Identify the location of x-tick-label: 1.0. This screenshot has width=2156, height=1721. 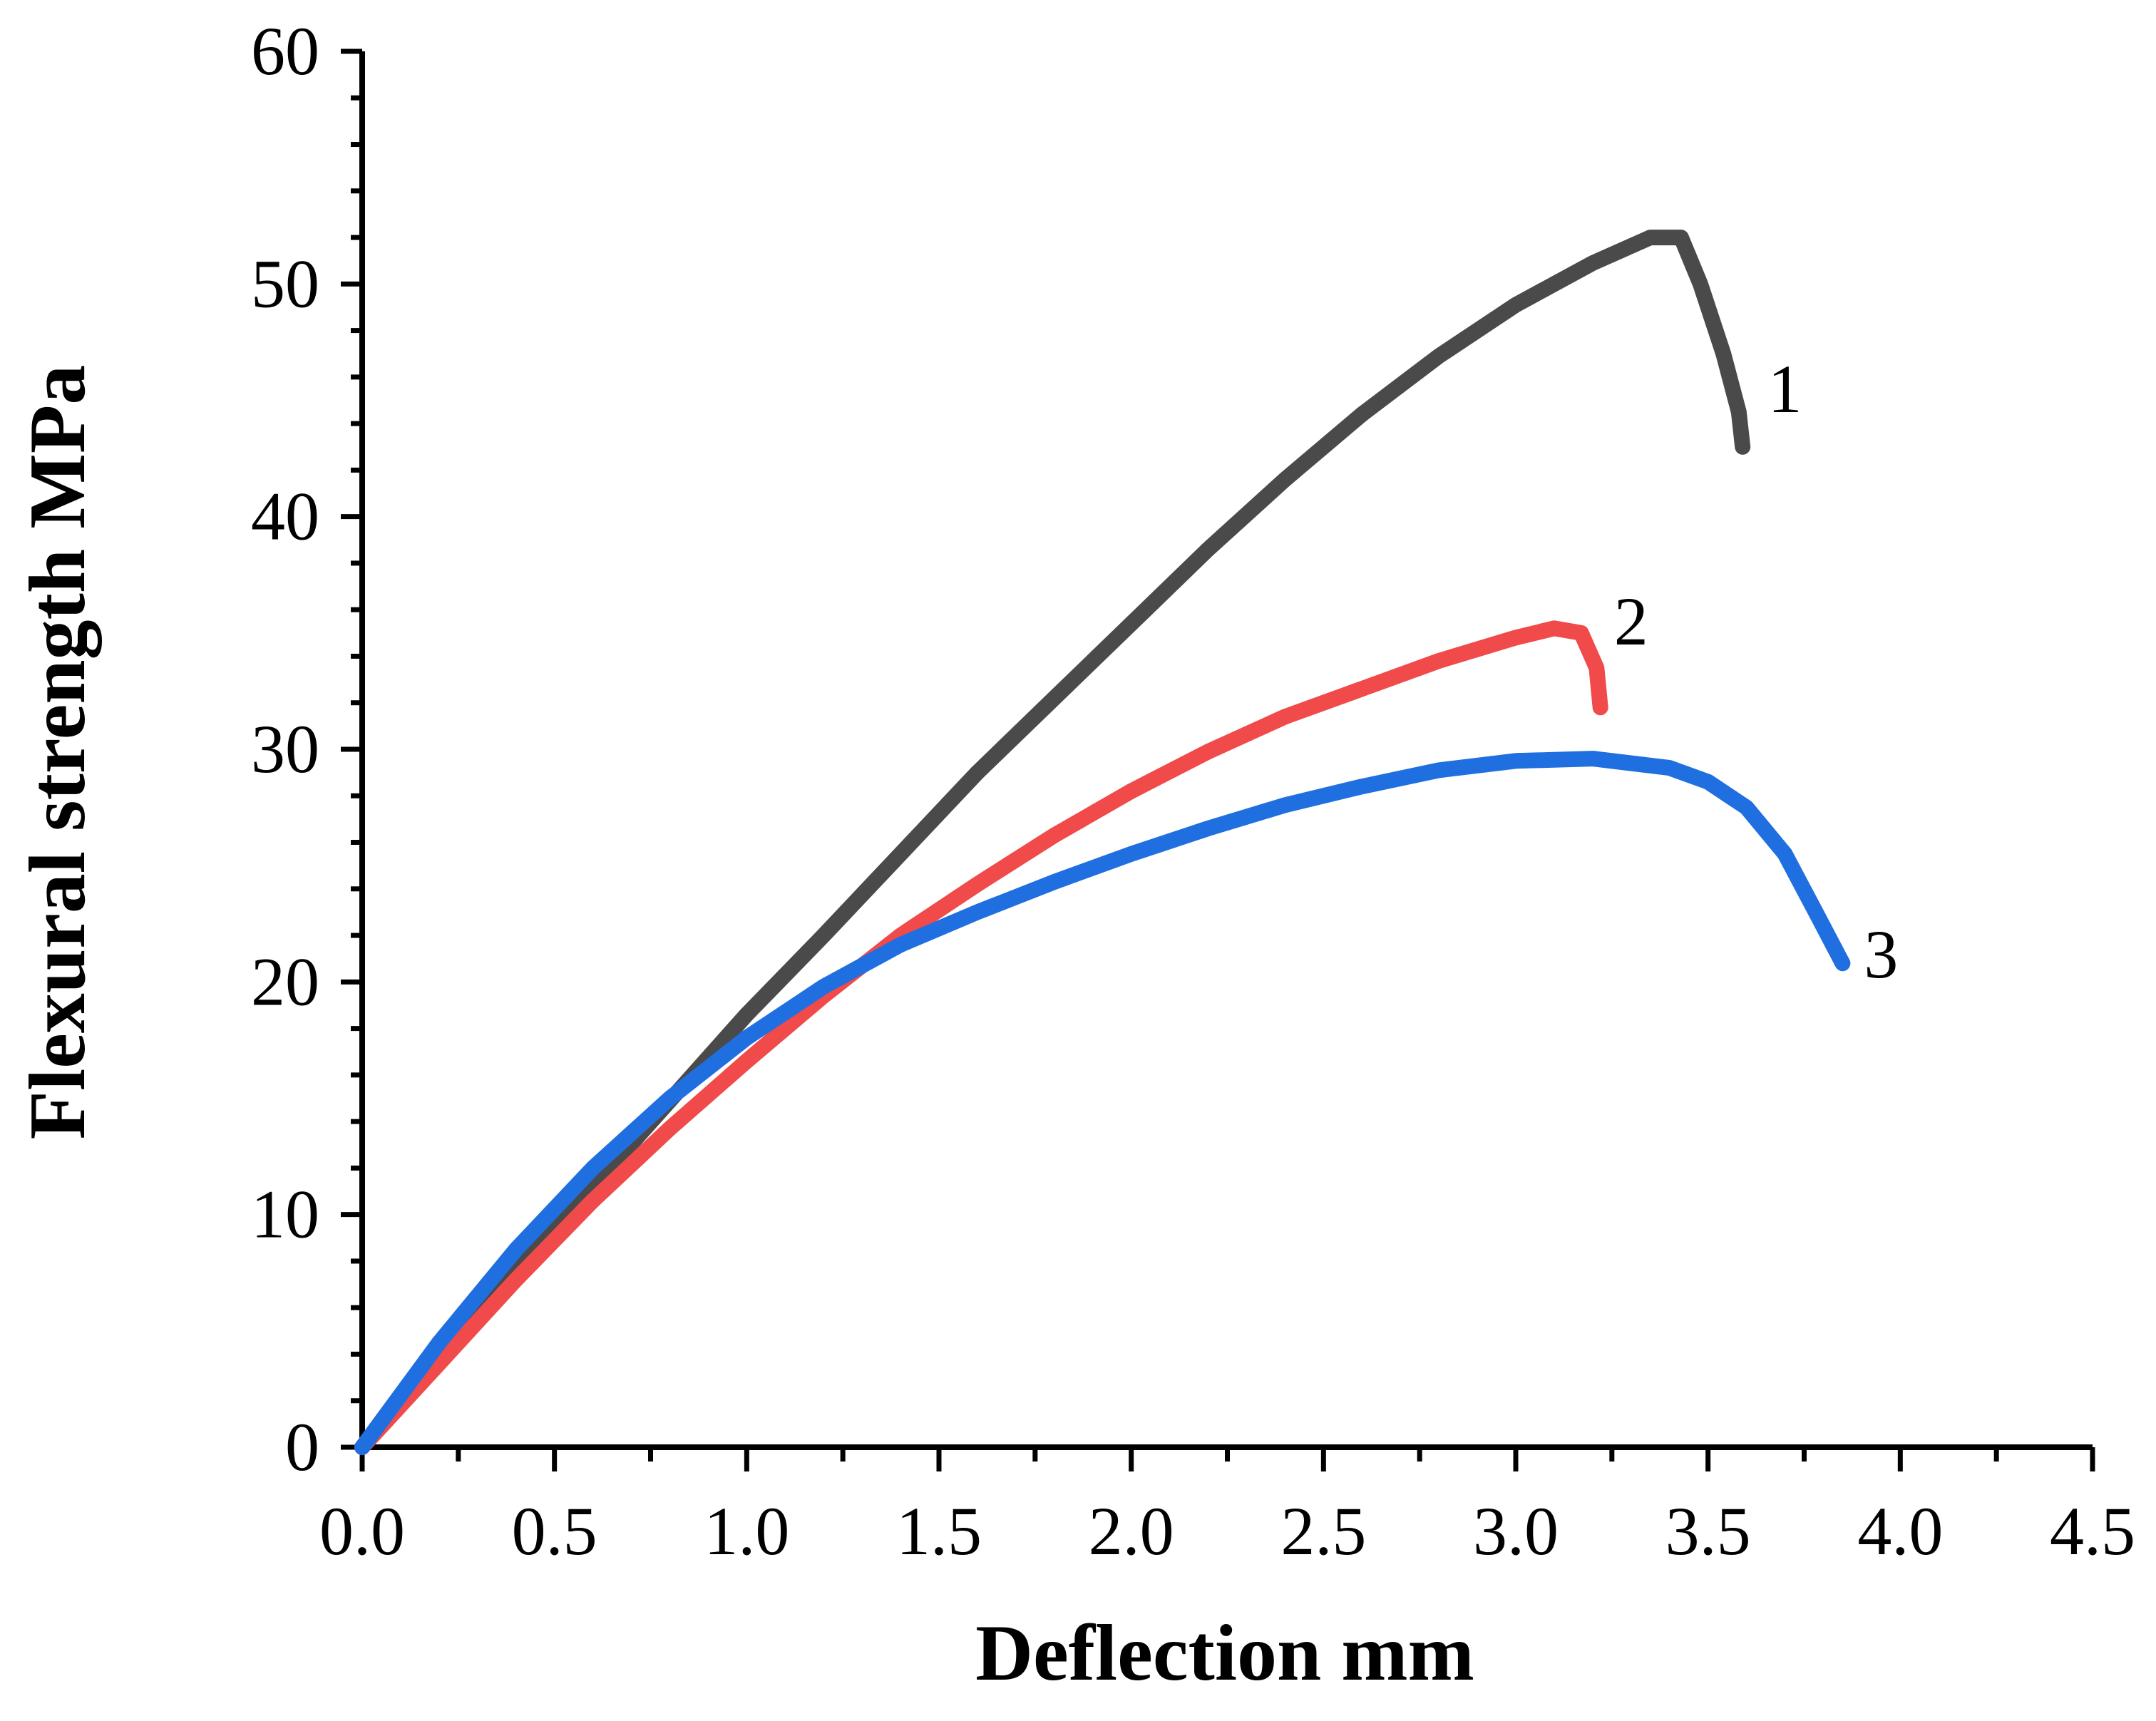
(746, 1531).